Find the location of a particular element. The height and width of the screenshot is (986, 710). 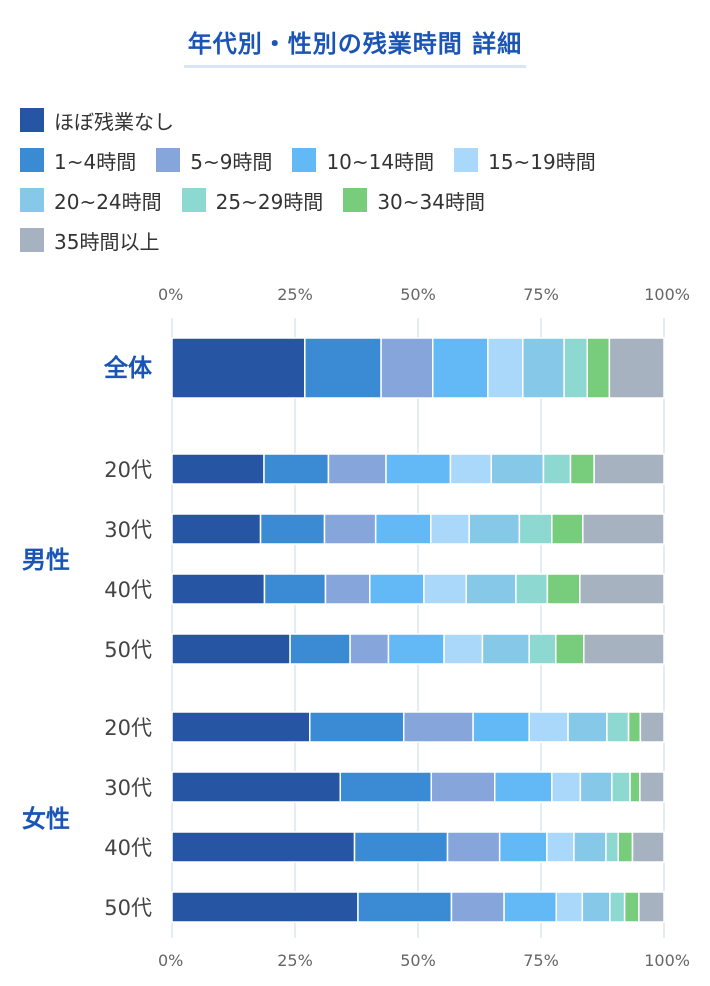

legend-item: 5~9時間 is located at coordinates (214, 160).